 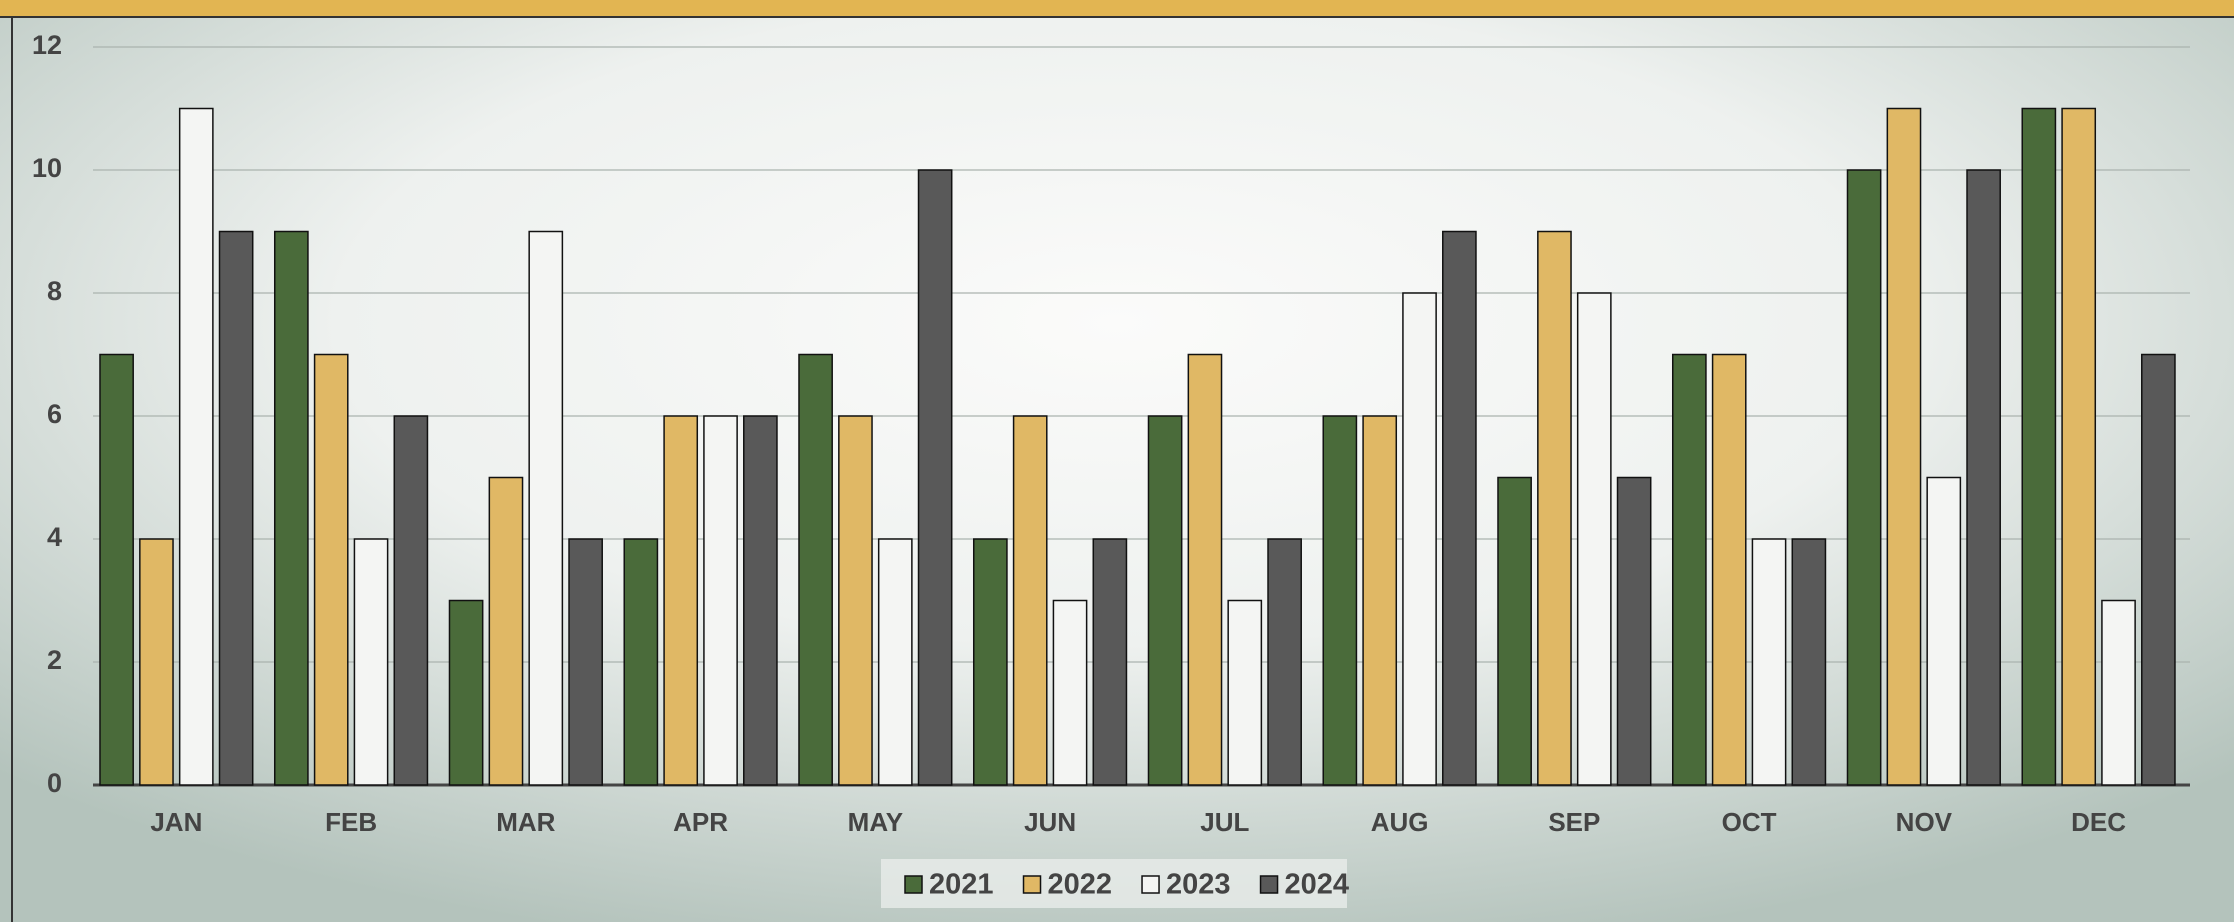 I want to click on x-tick-label: DEC, so click(x=2098, y=822).